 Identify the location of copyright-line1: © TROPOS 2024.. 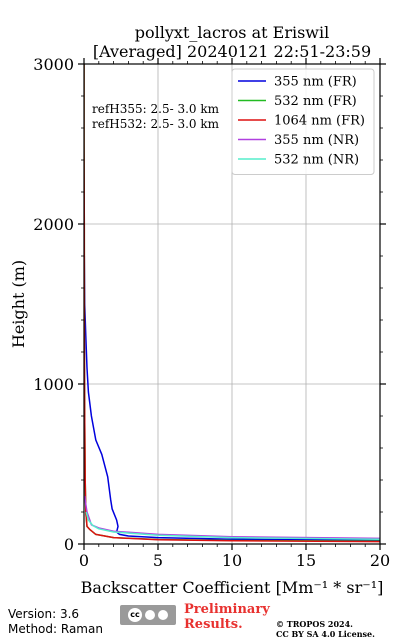
(314, 624).